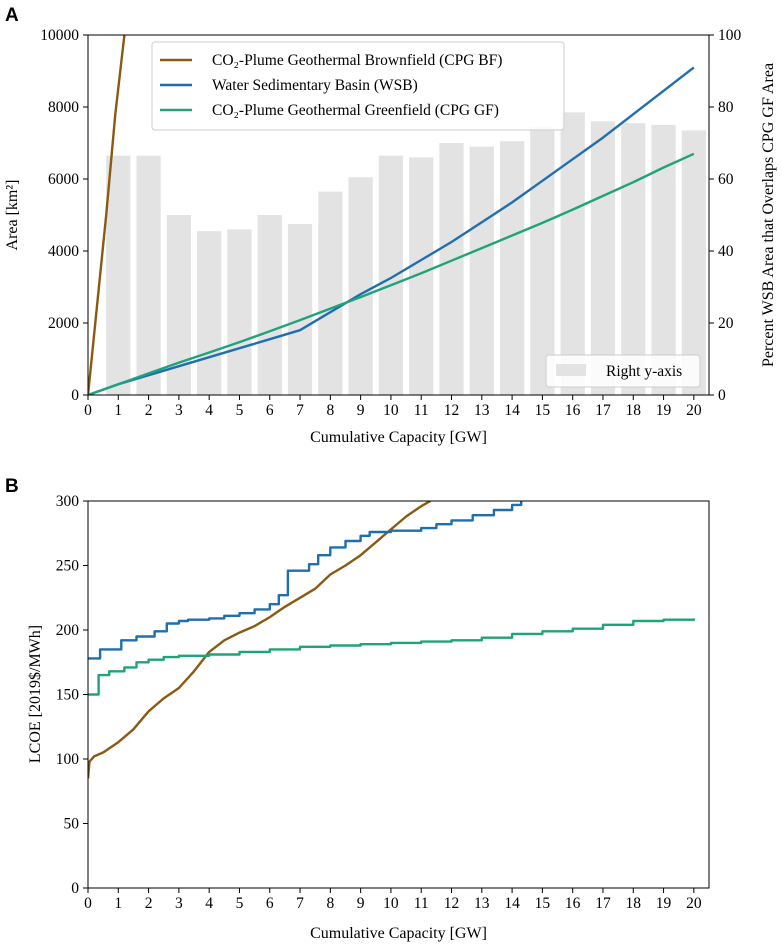 Image resolution: width=782 pixels, height=947 pixels. I want to click on b-ytick-label: 100, so click(68, 759).